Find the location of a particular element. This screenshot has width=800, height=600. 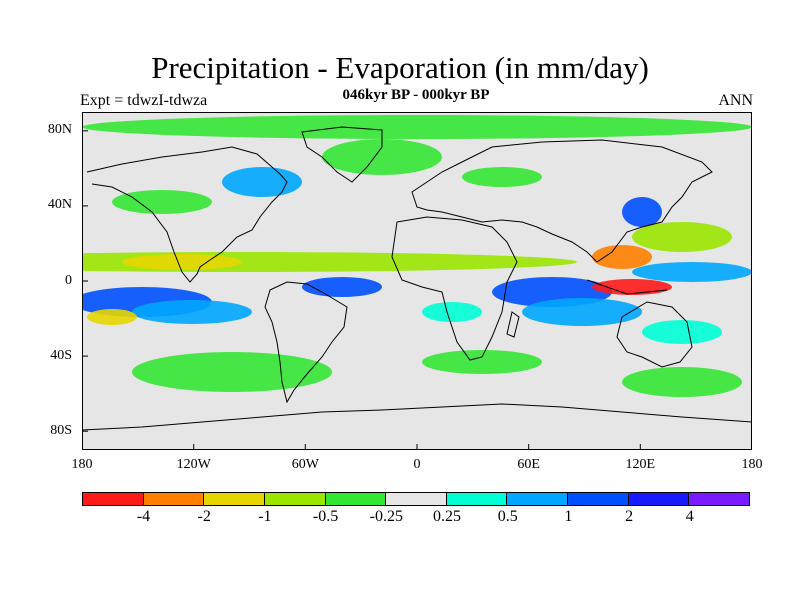

colorbar-label: -4 is located at coordinates (143, 516).